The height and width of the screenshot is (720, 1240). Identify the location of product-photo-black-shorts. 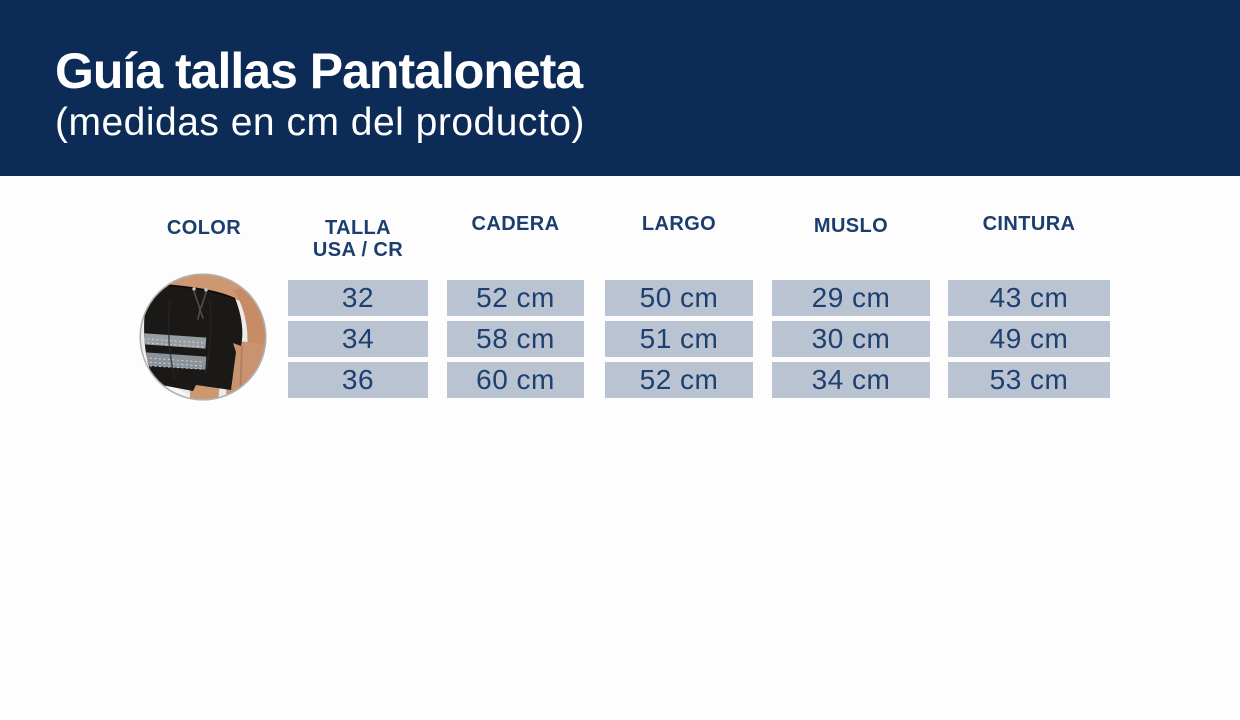
(203, 337).